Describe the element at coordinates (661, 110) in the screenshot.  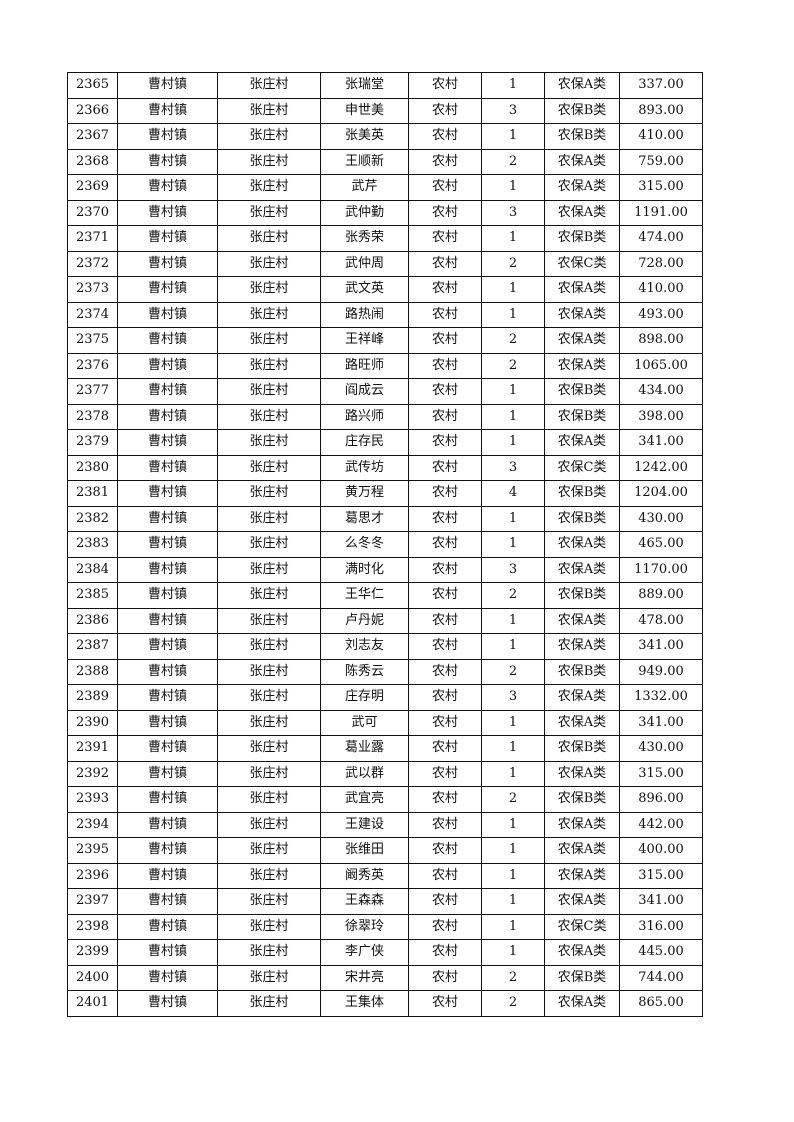
I see `cell-amount: 893.00` at that location.